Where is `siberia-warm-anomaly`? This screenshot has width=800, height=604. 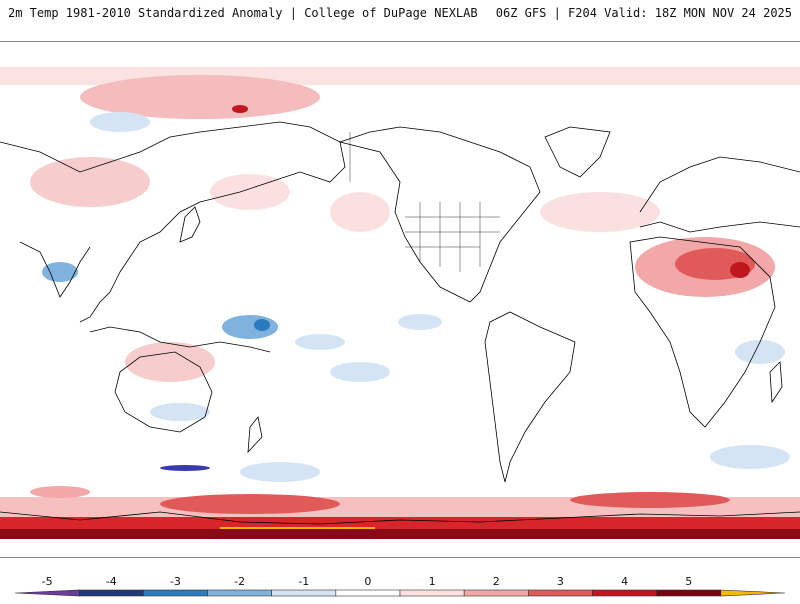 siberia-warm-anomaly is located at coordinates (200, 97).